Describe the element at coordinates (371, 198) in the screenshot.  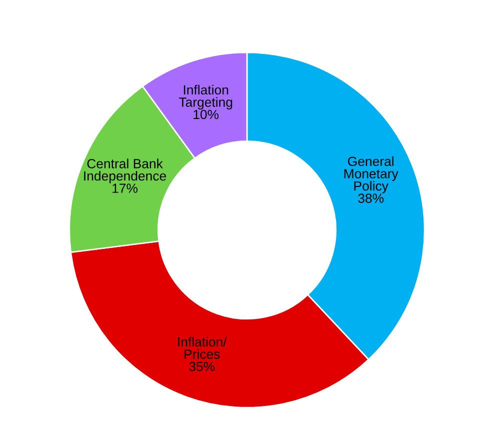
I see `data-label: 38%` at that location.